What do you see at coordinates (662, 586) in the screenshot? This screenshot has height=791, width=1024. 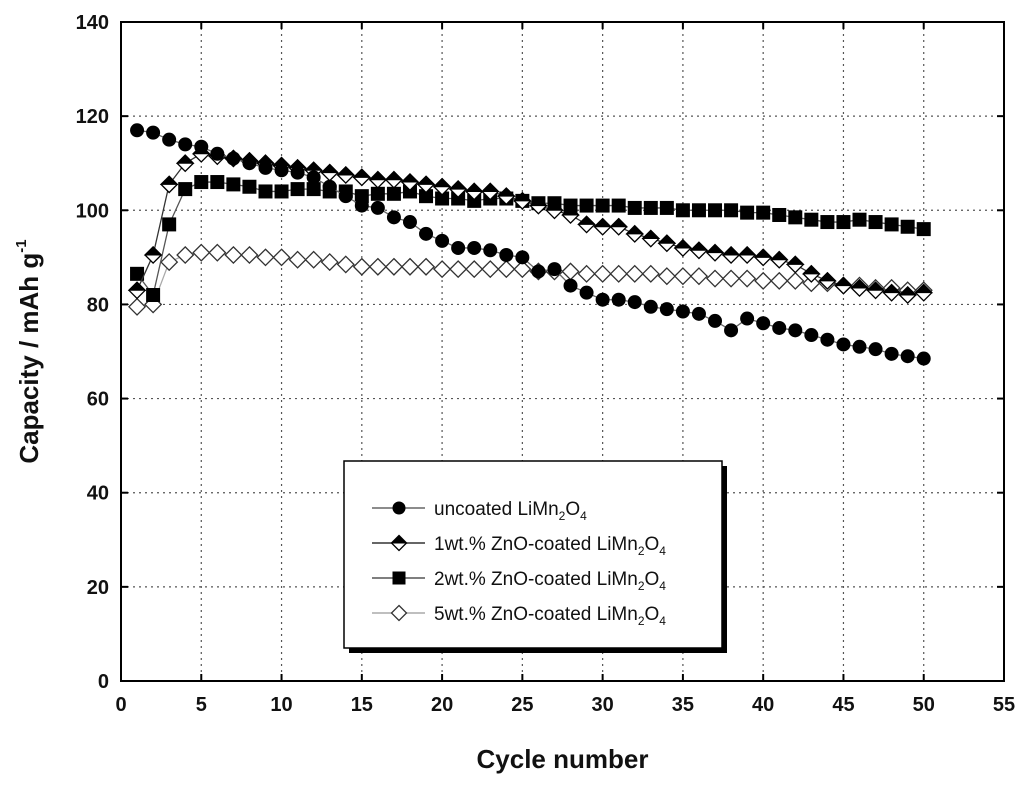 I see `legend-label-part: 4` at bounding box center [662, 586].